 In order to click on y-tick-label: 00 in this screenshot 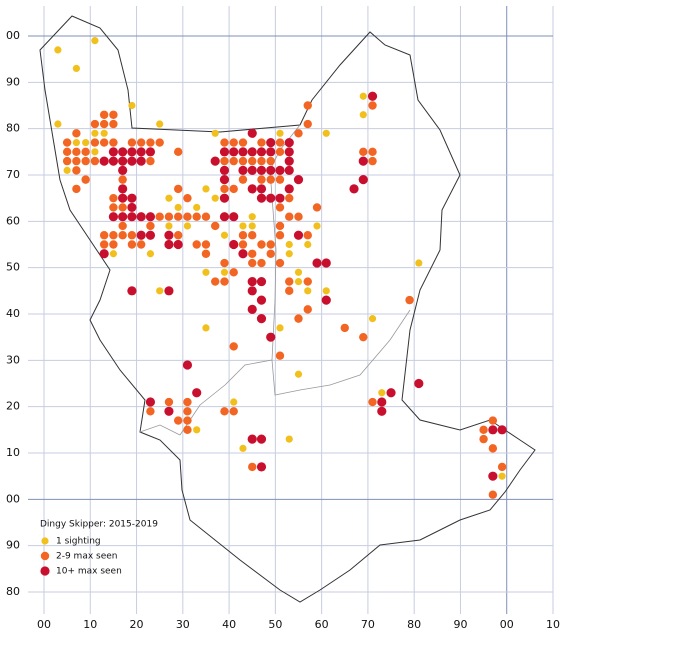, I will do `click(13, 498)`.